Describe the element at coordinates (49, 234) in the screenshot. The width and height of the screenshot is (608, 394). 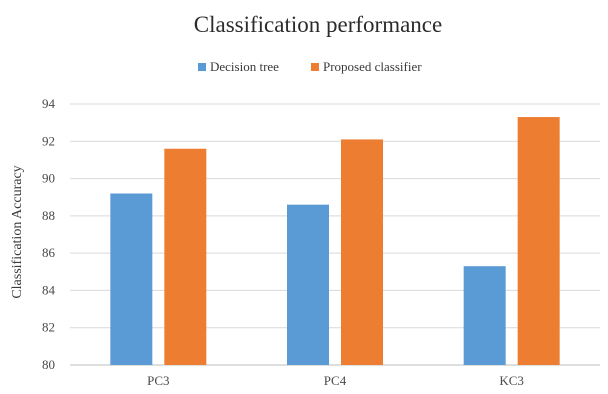
I see `y-tick-labels: 80 82 84 86 88 90 92 94` at that location.